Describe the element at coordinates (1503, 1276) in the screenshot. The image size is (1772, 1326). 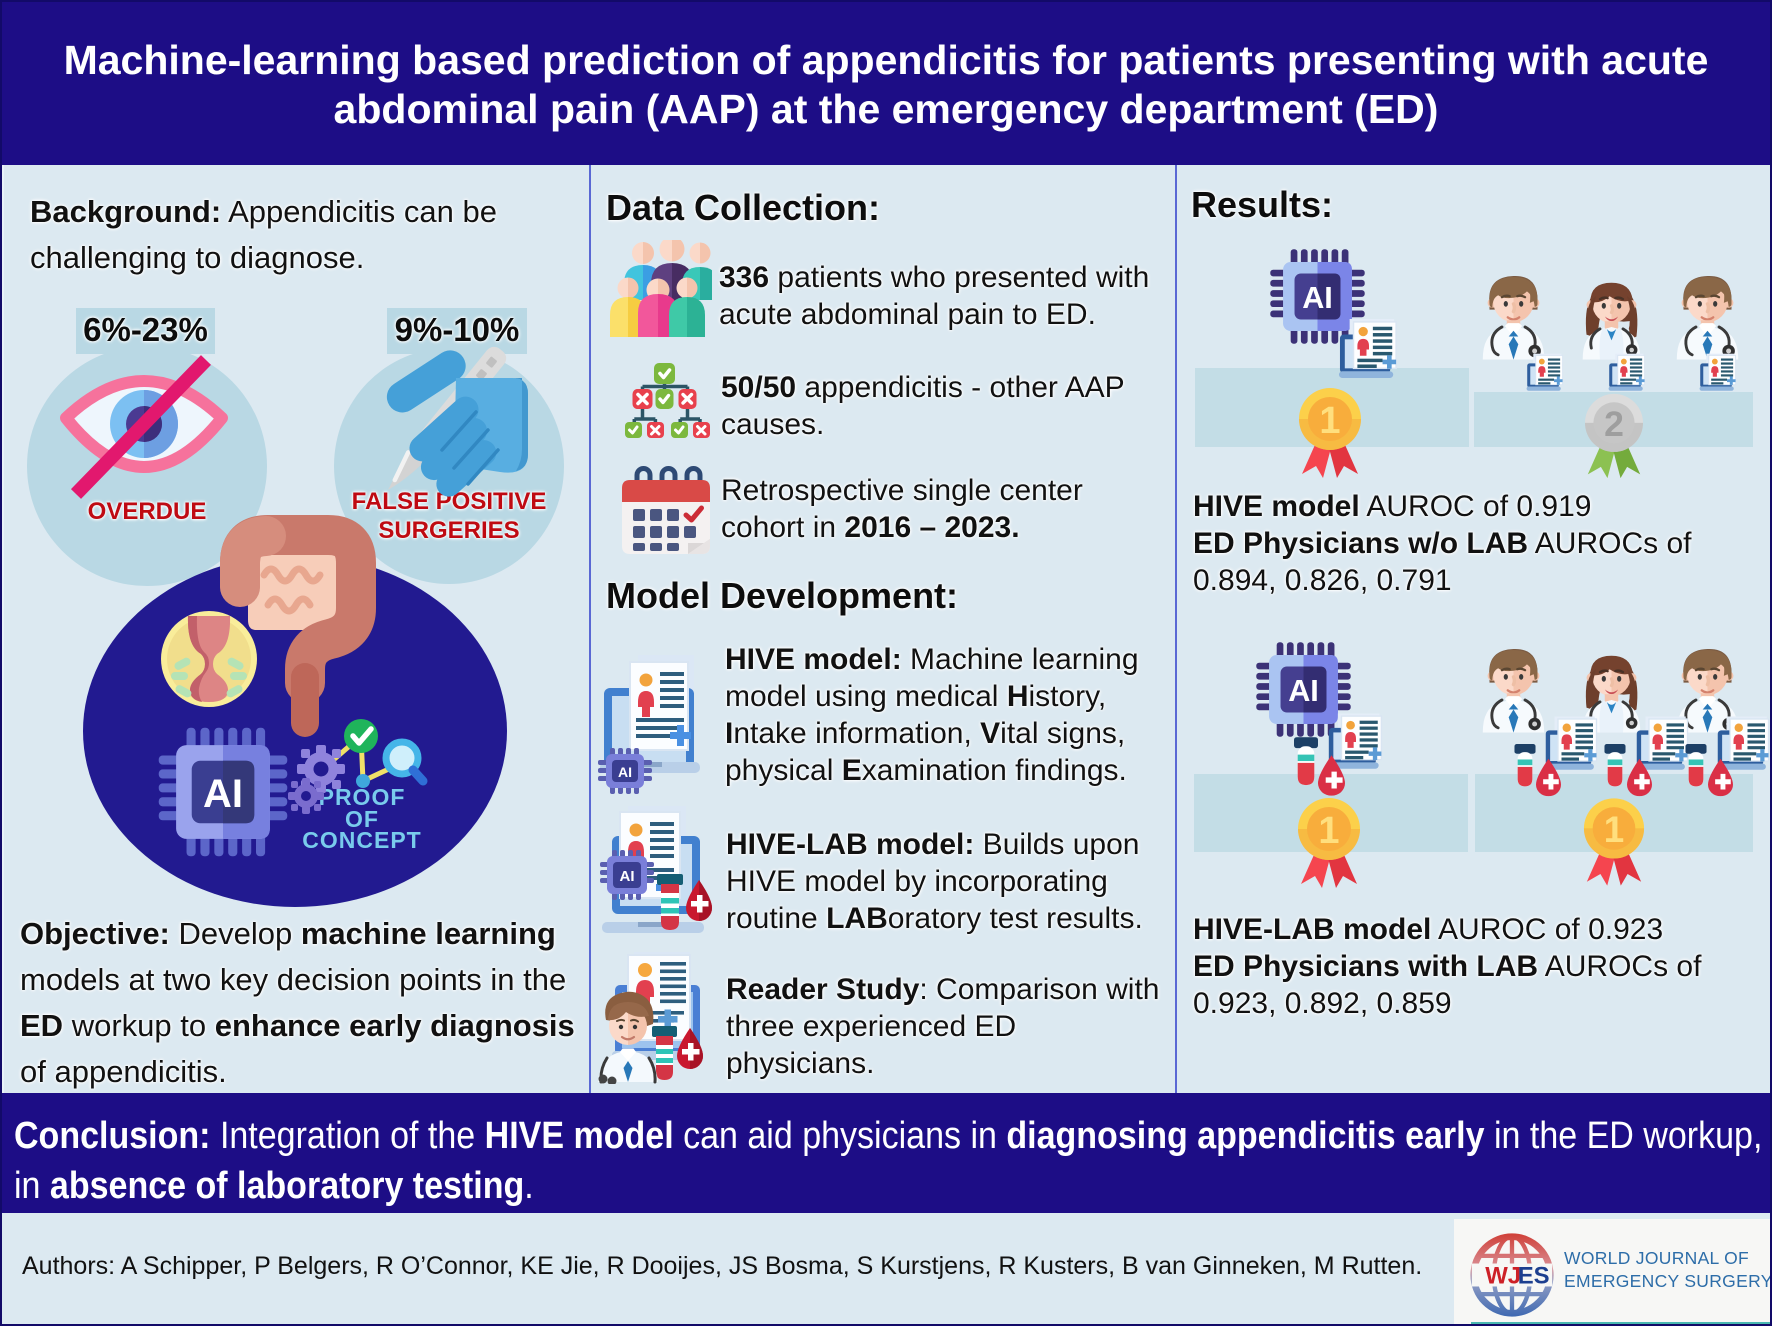
I see `svg-text: WJ` at that location.